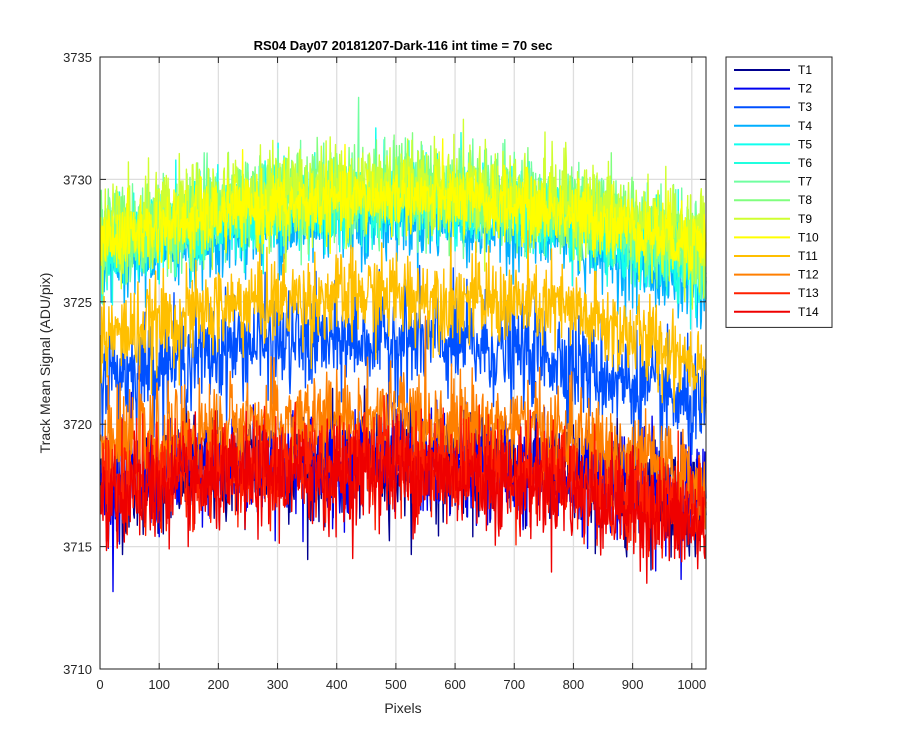 Image resolution: width=900 pixels, height=750 pixels. I want to click on y-tick-label: 3715, so click(77, 547).